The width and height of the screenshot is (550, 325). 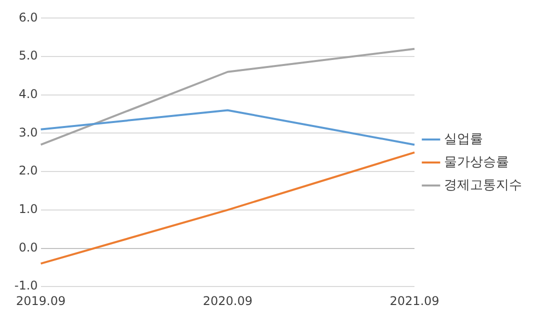 What do you see at coordinates (41, 301) in the screenshot?
I see `x-tick-label: 2019.09` at bounding box center [41, 301].